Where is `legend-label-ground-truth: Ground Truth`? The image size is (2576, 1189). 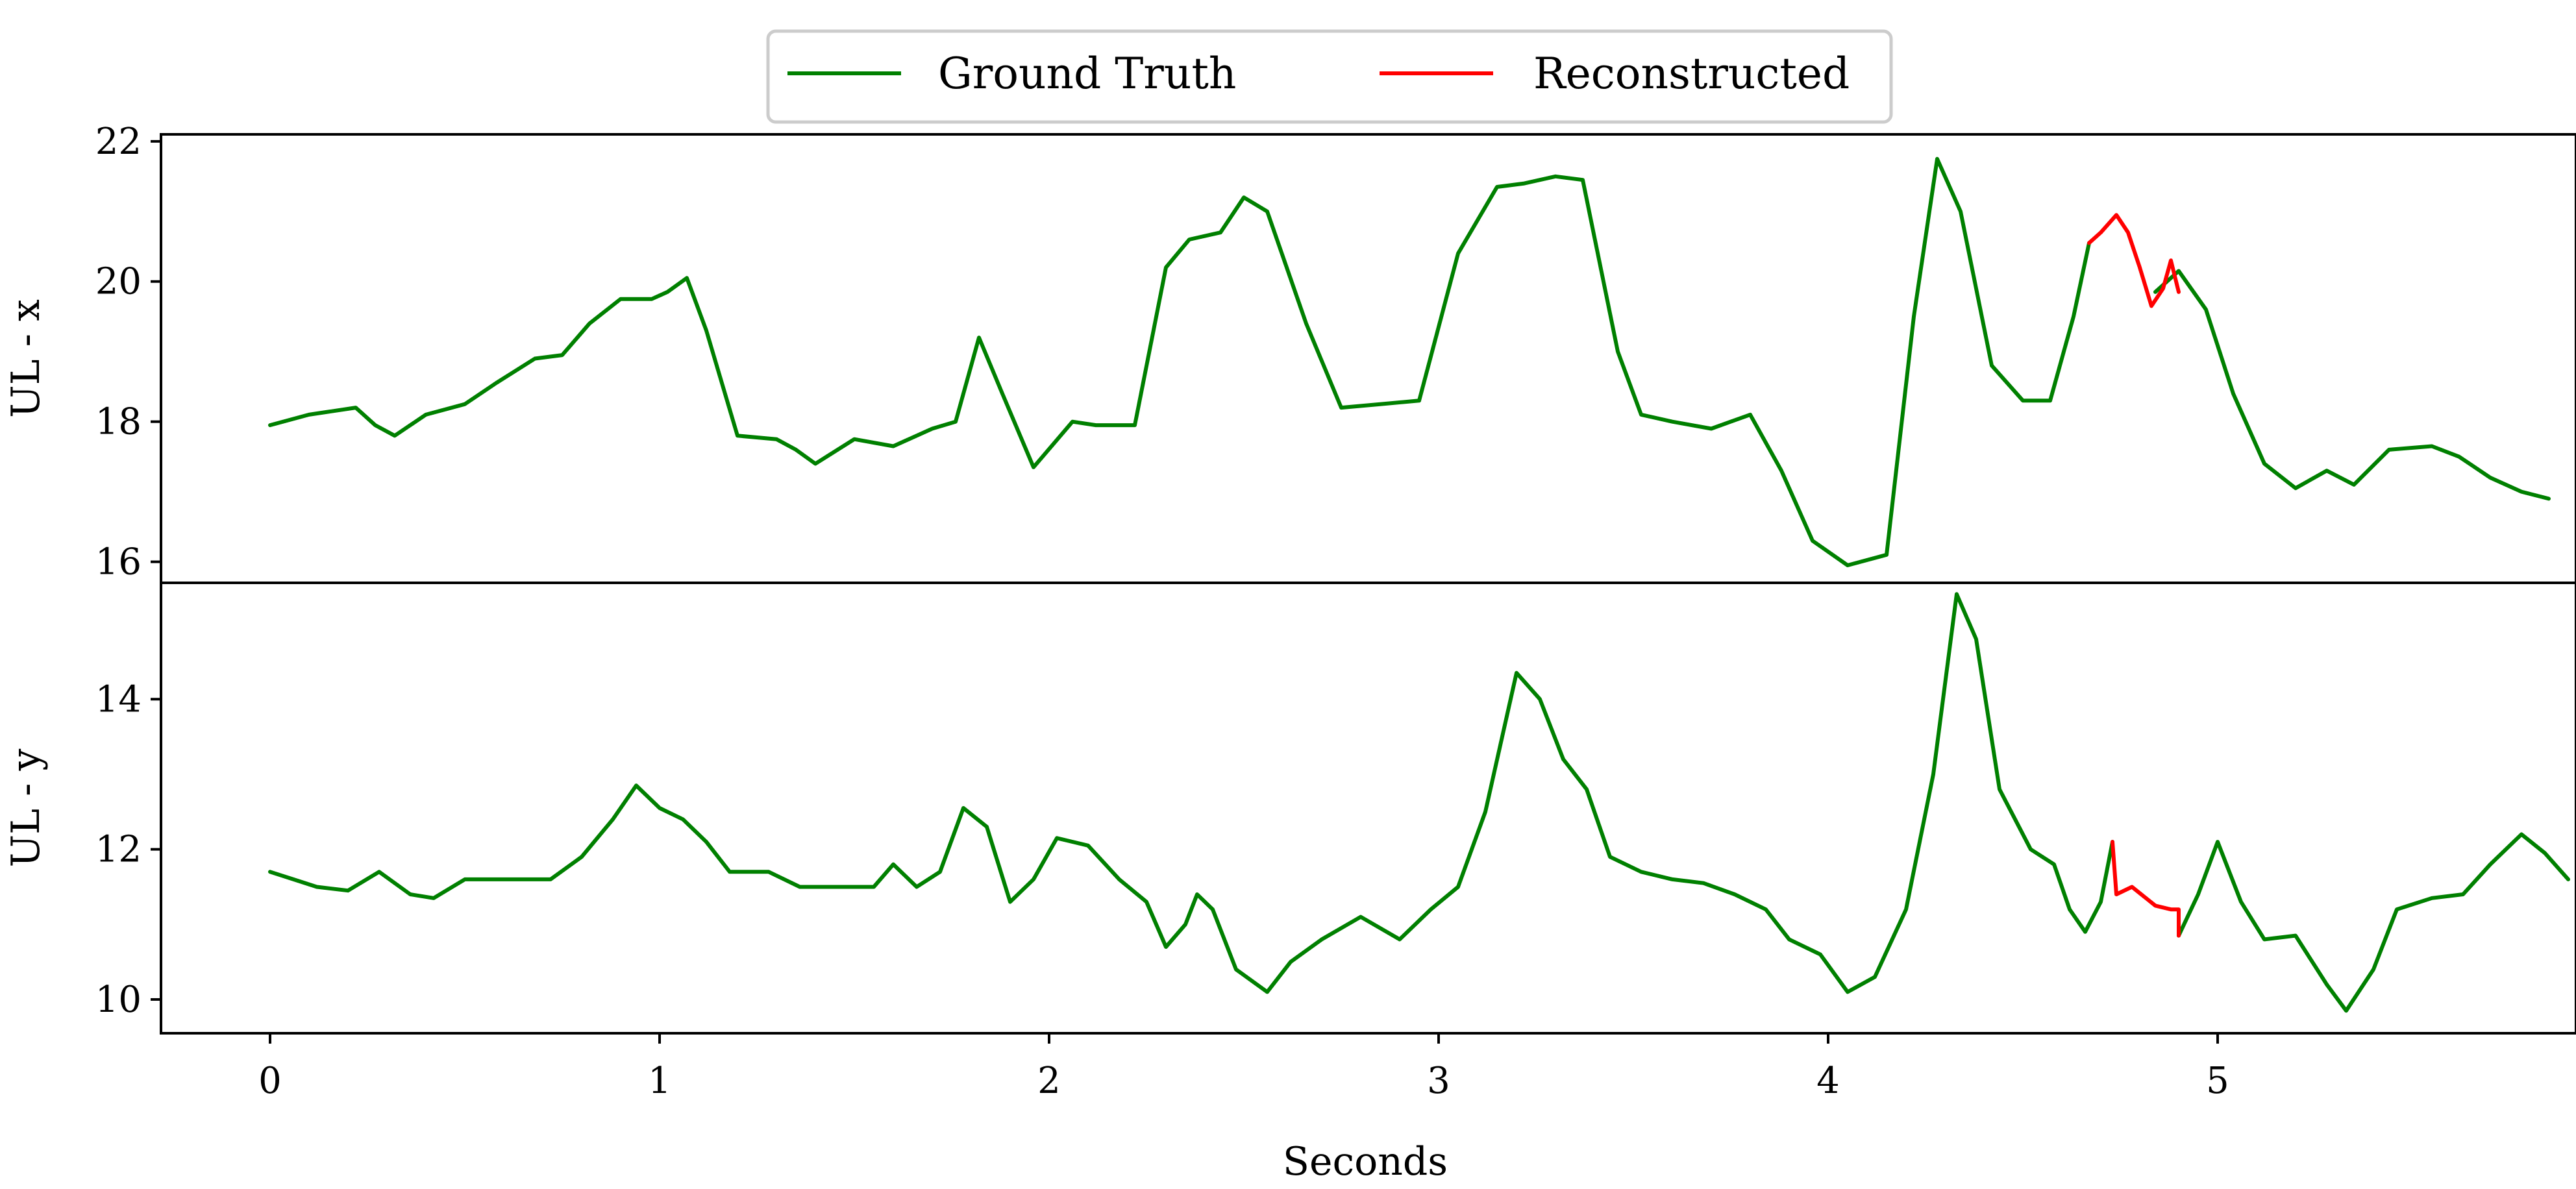
legend-label-ground-truth: Ground Truth is located at coordinates (1087, 74).